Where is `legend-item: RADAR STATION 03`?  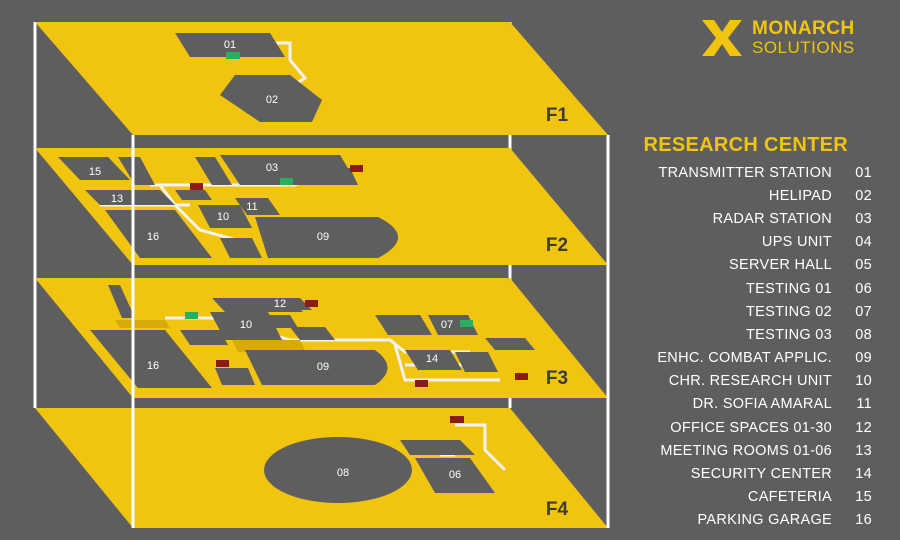
legend-item: RADAR STATION 03 is located at coordinates (745, 218).